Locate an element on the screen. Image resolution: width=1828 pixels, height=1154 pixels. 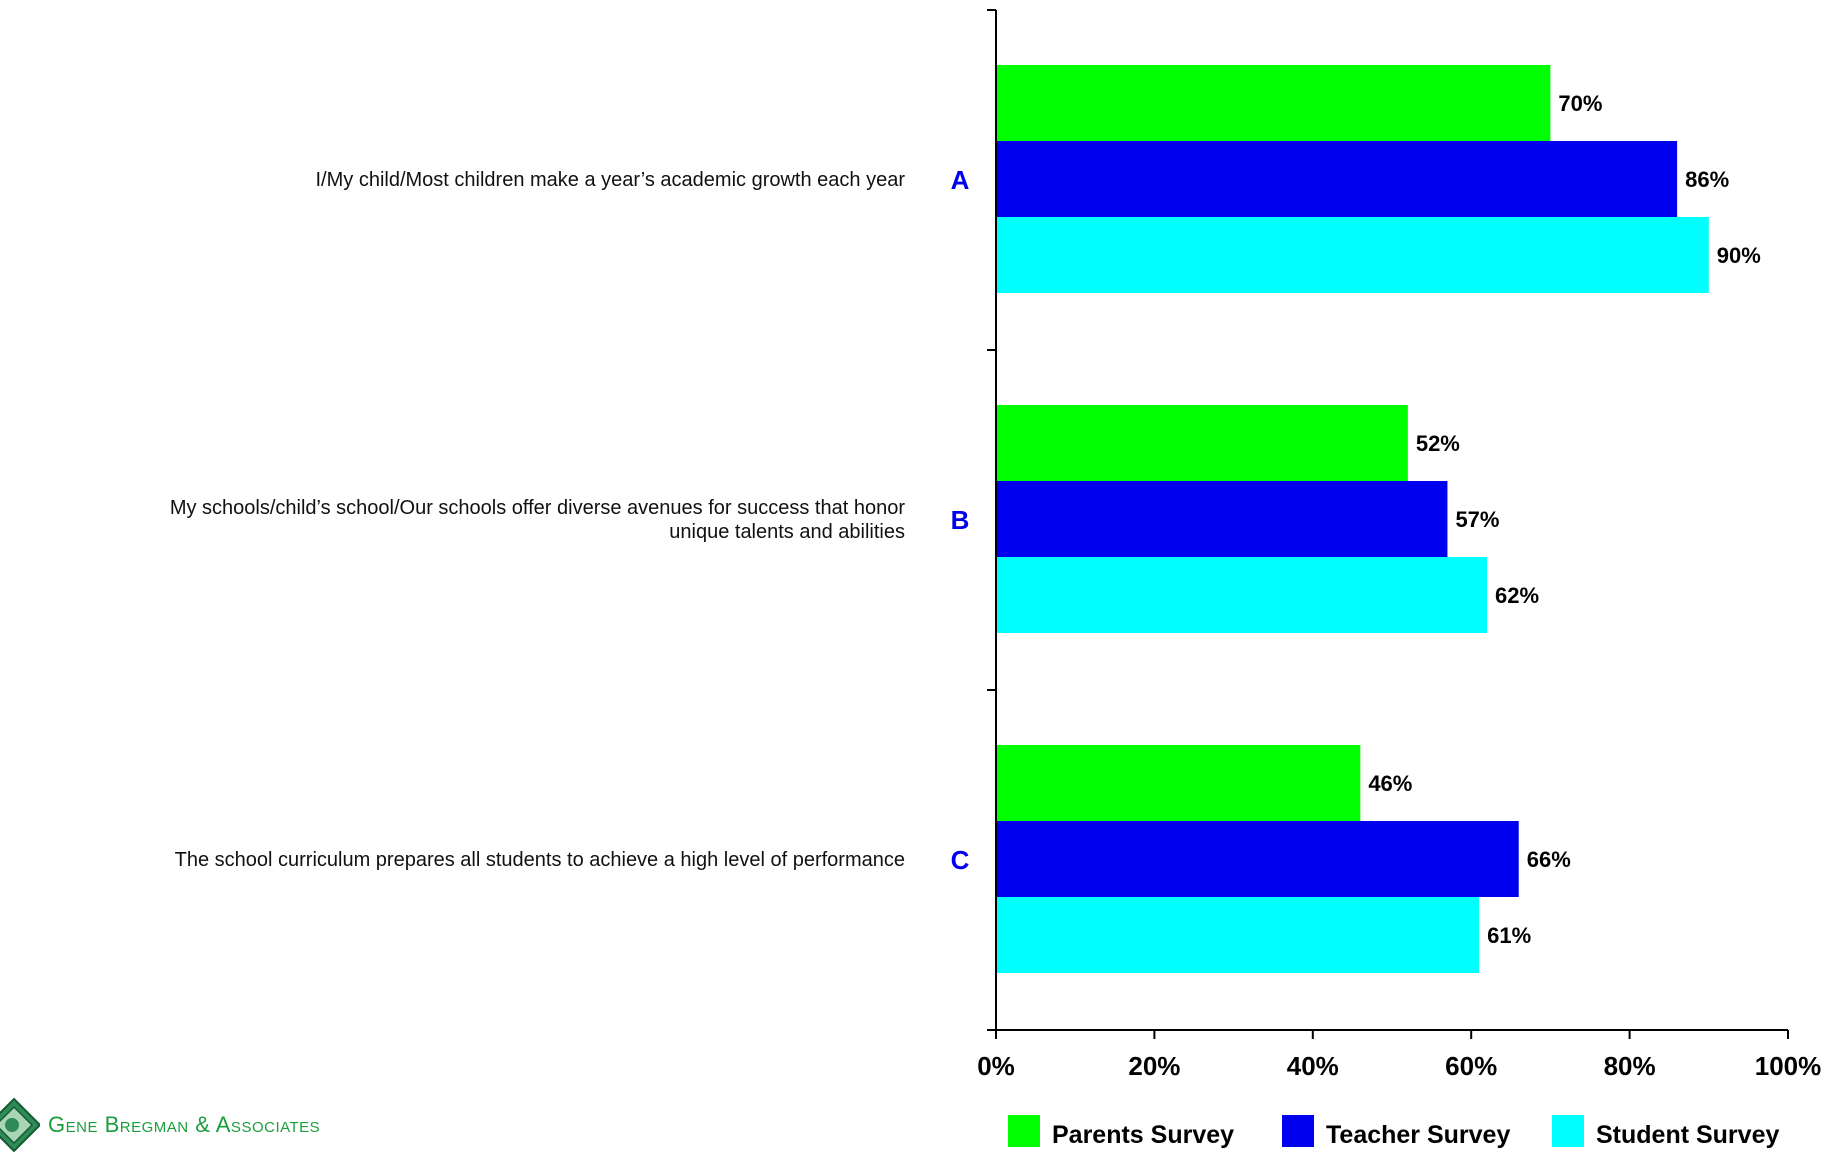
bar-b-parents-survey is located at coordinates (1202, 443).